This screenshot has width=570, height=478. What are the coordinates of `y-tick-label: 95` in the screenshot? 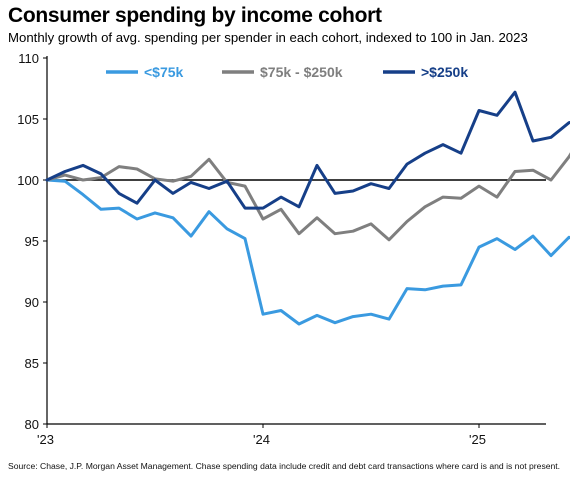 It's located at (32, 241).